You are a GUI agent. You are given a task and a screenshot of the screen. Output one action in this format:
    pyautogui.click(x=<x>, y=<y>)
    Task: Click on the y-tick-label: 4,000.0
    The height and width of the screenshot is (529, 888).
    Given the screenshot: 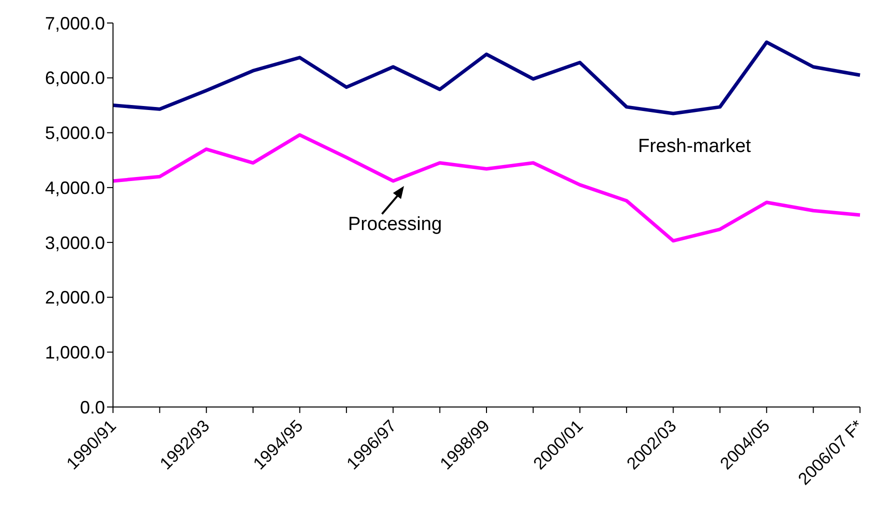 What is the action you would take?
    pyautogui.click(x=74, y=188)
    